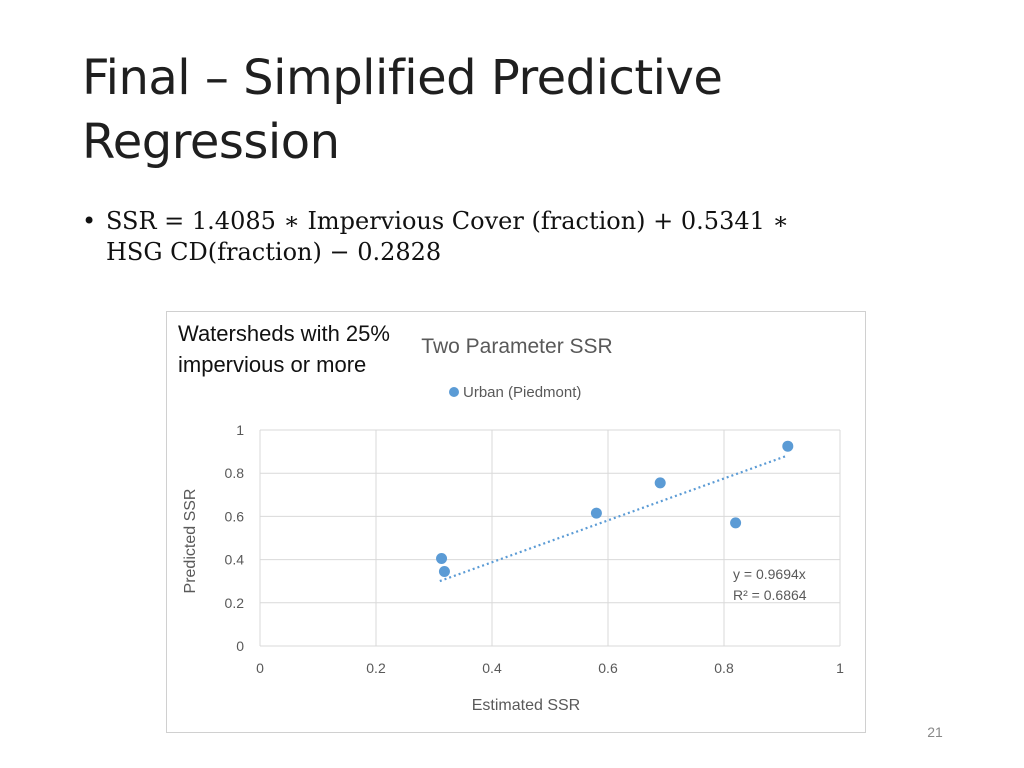 This screenshot has width=1024, height=768. Describe the element at coordinates (492, 668) in the screenshot. I see `x-tick-label: 0.4` at that location.